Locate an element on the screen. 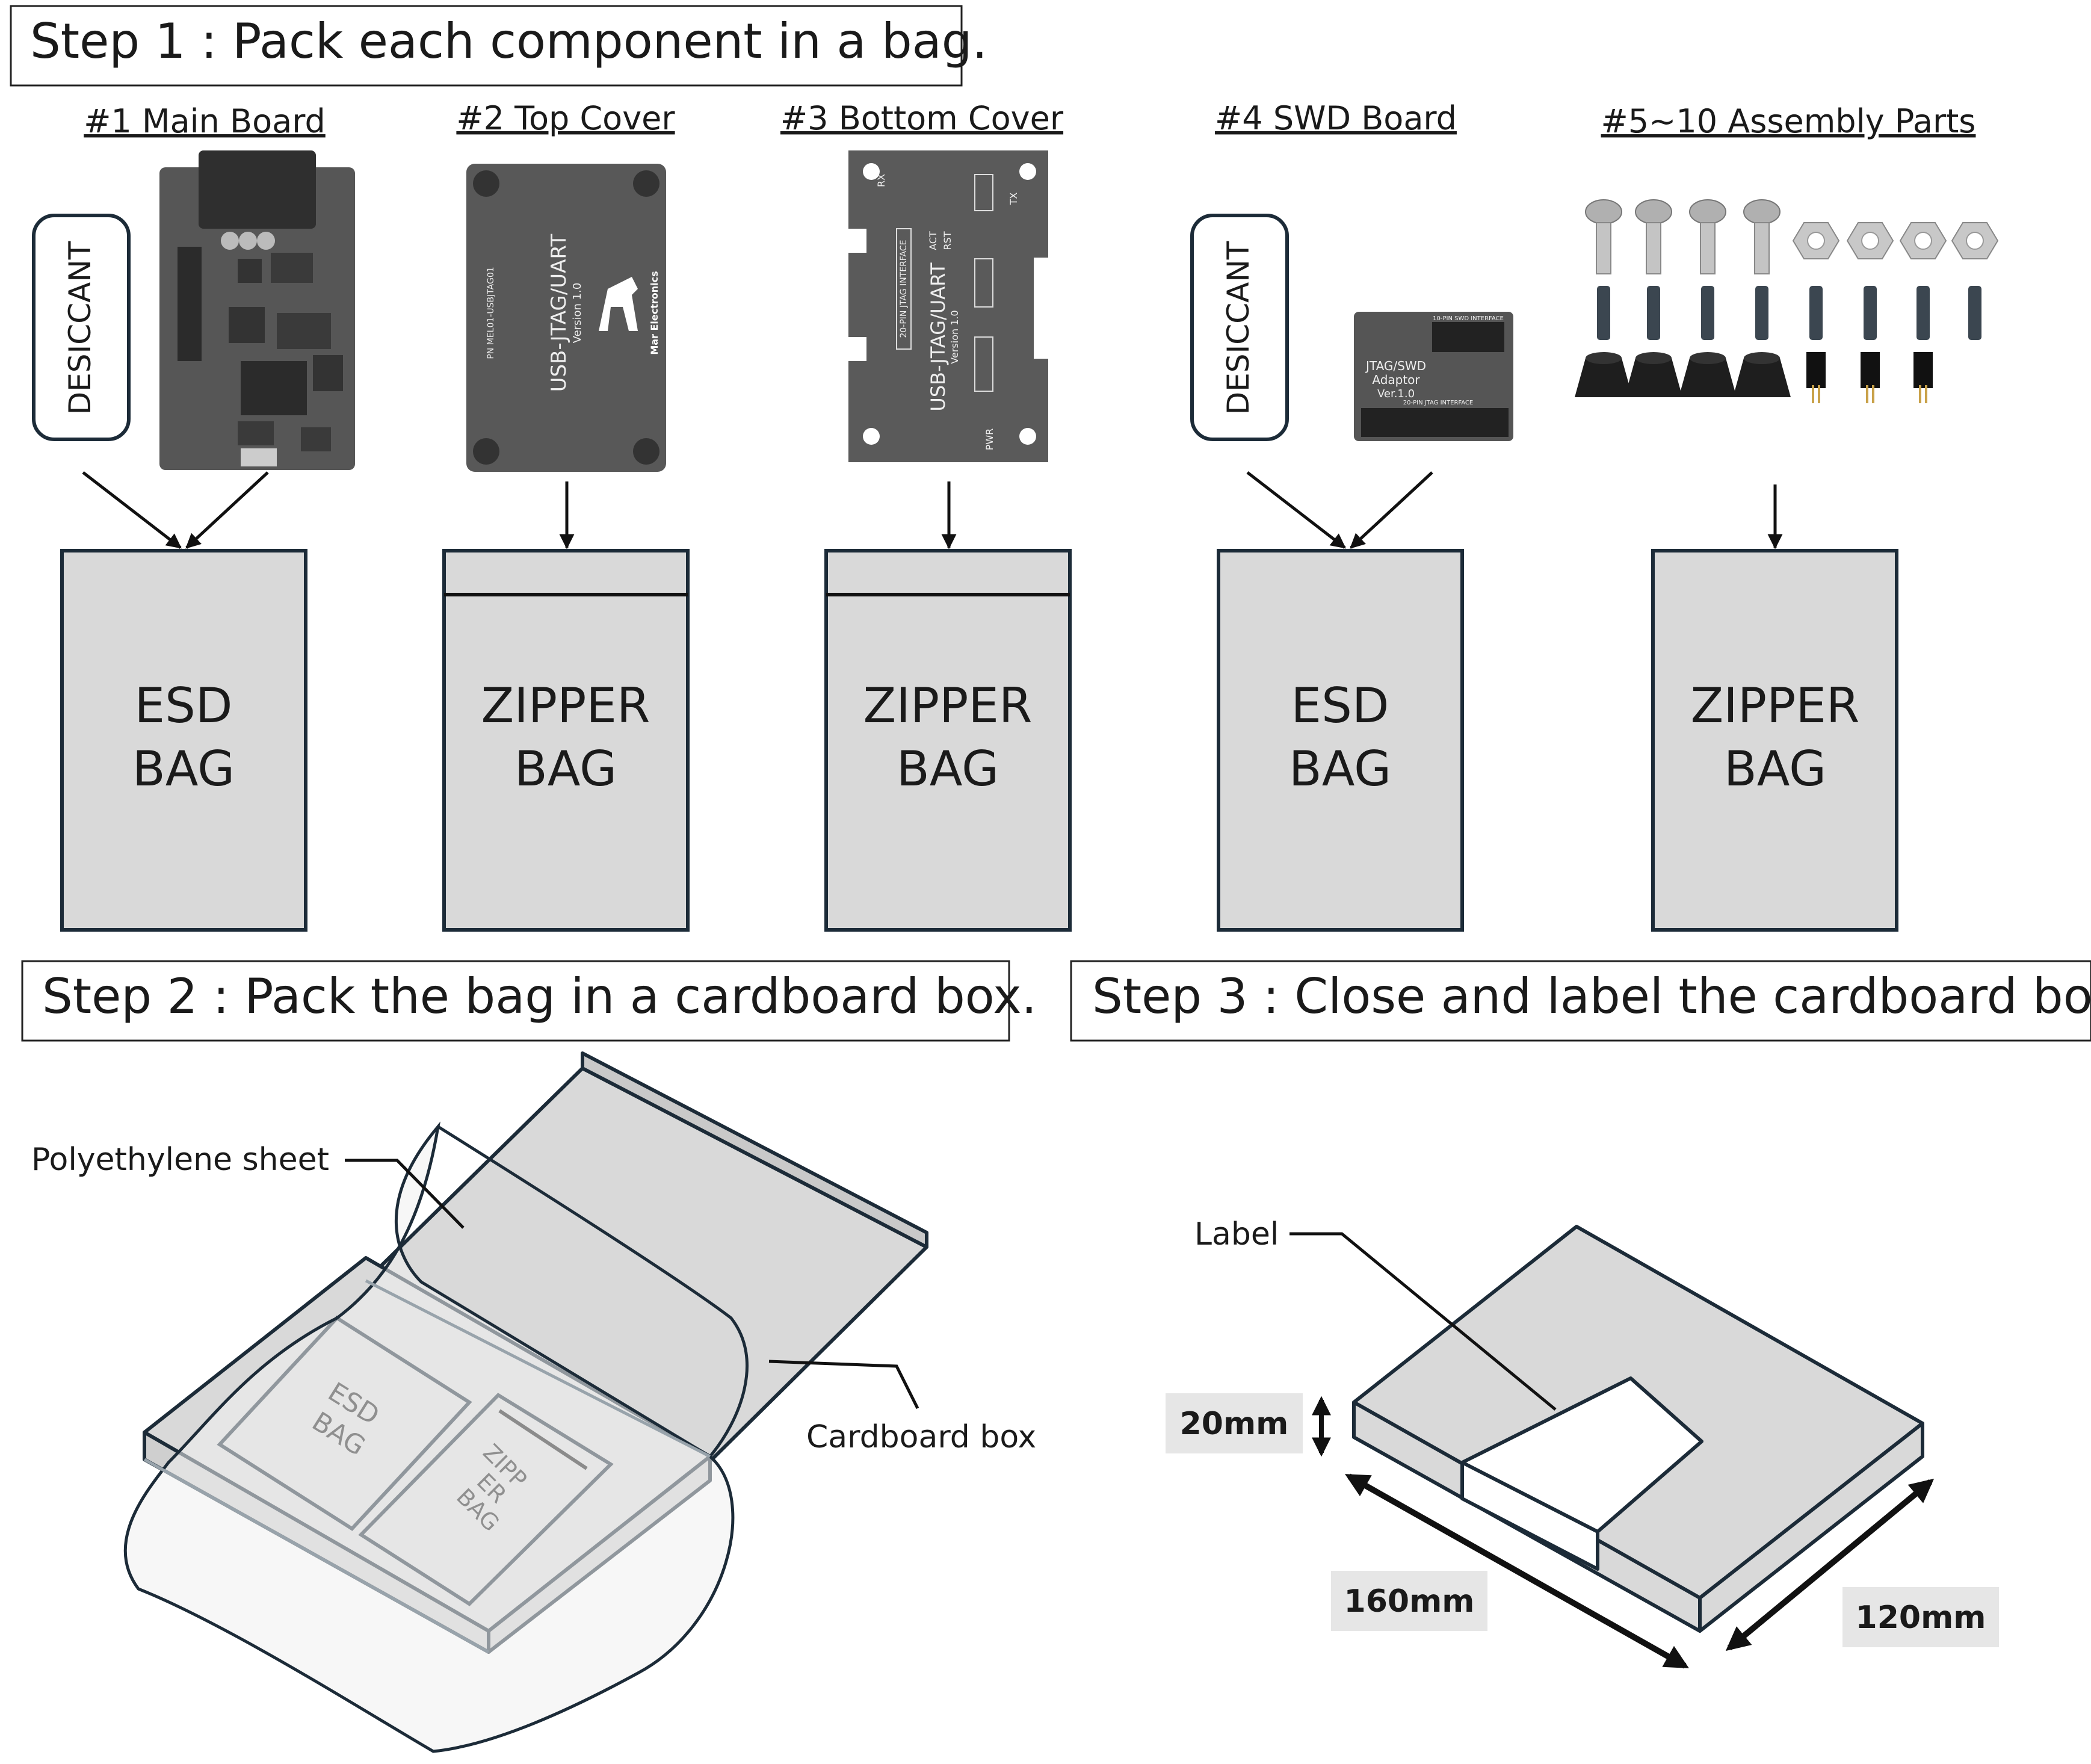  top-cover-pcb-text: USB-JTAG/UART is located at coordinates (559, 313).